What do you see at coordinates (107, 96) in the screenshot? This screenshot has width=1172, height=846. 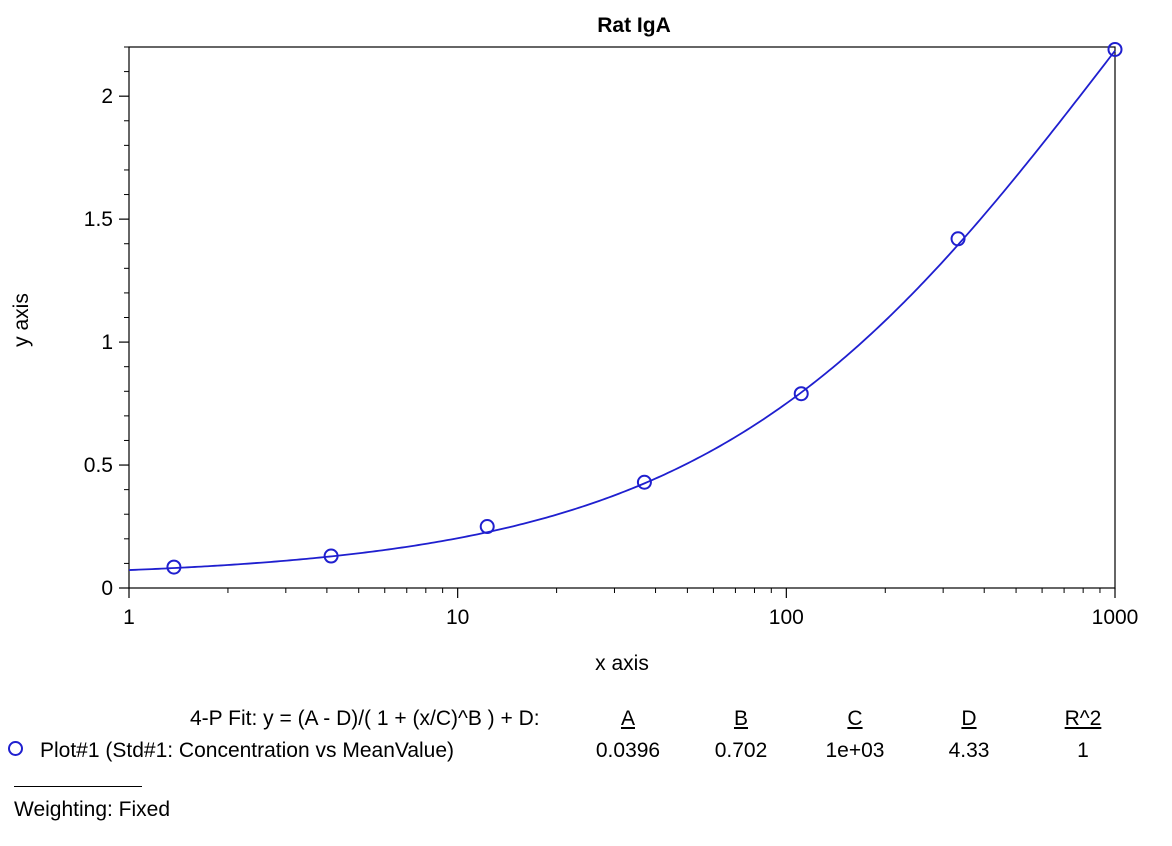 I see `y-tick-label: 2` at bounding box center [107, 96].